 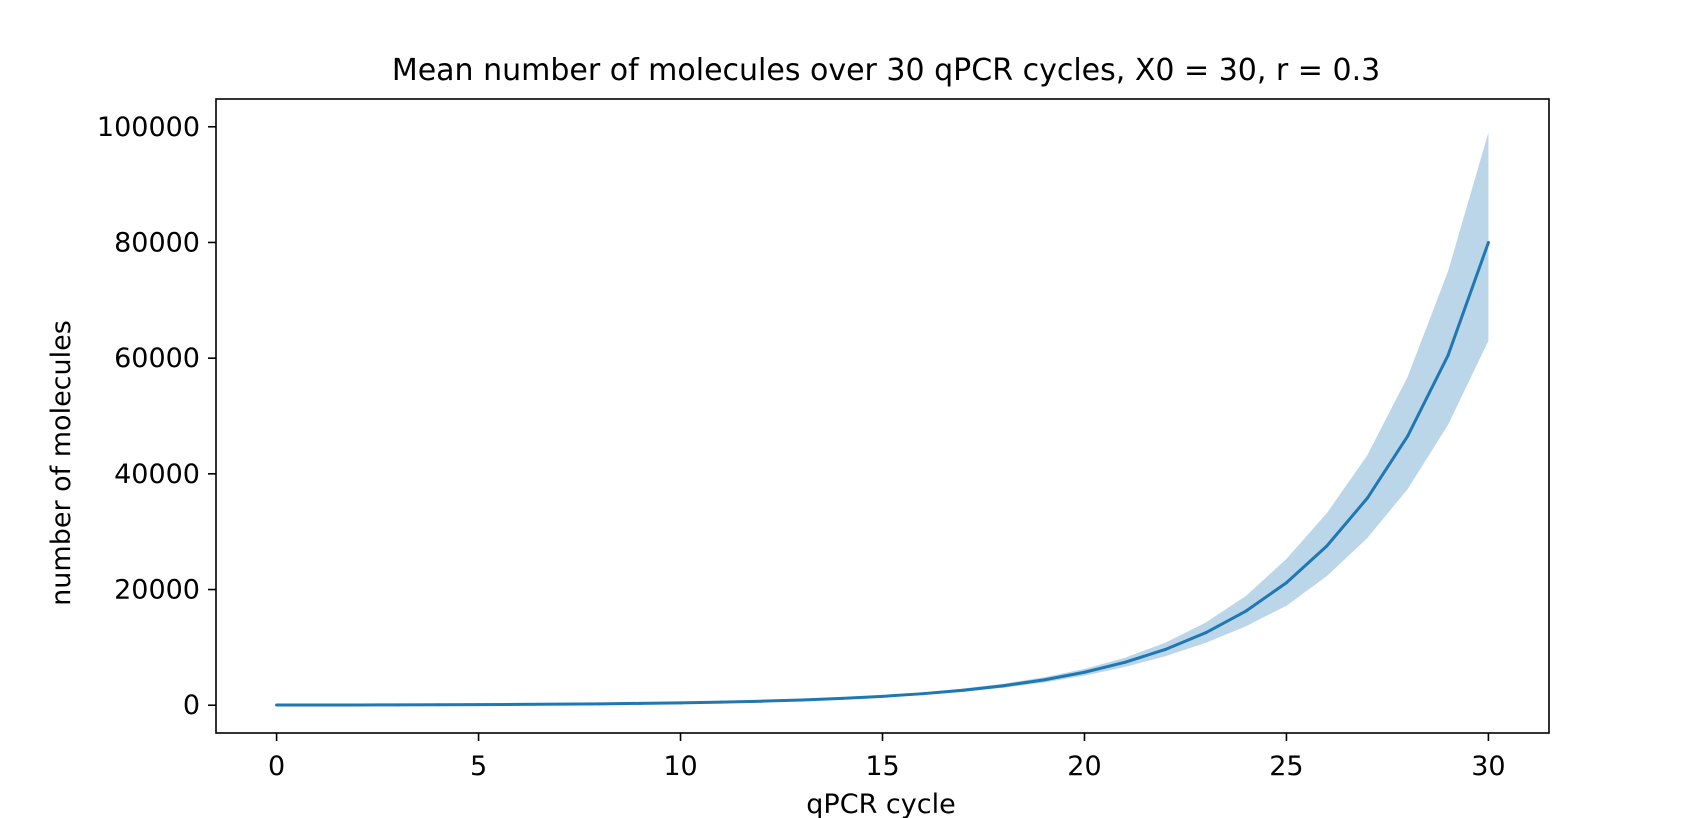 I want to click on x-tick-label: 20, so click(x=1084, y=766).